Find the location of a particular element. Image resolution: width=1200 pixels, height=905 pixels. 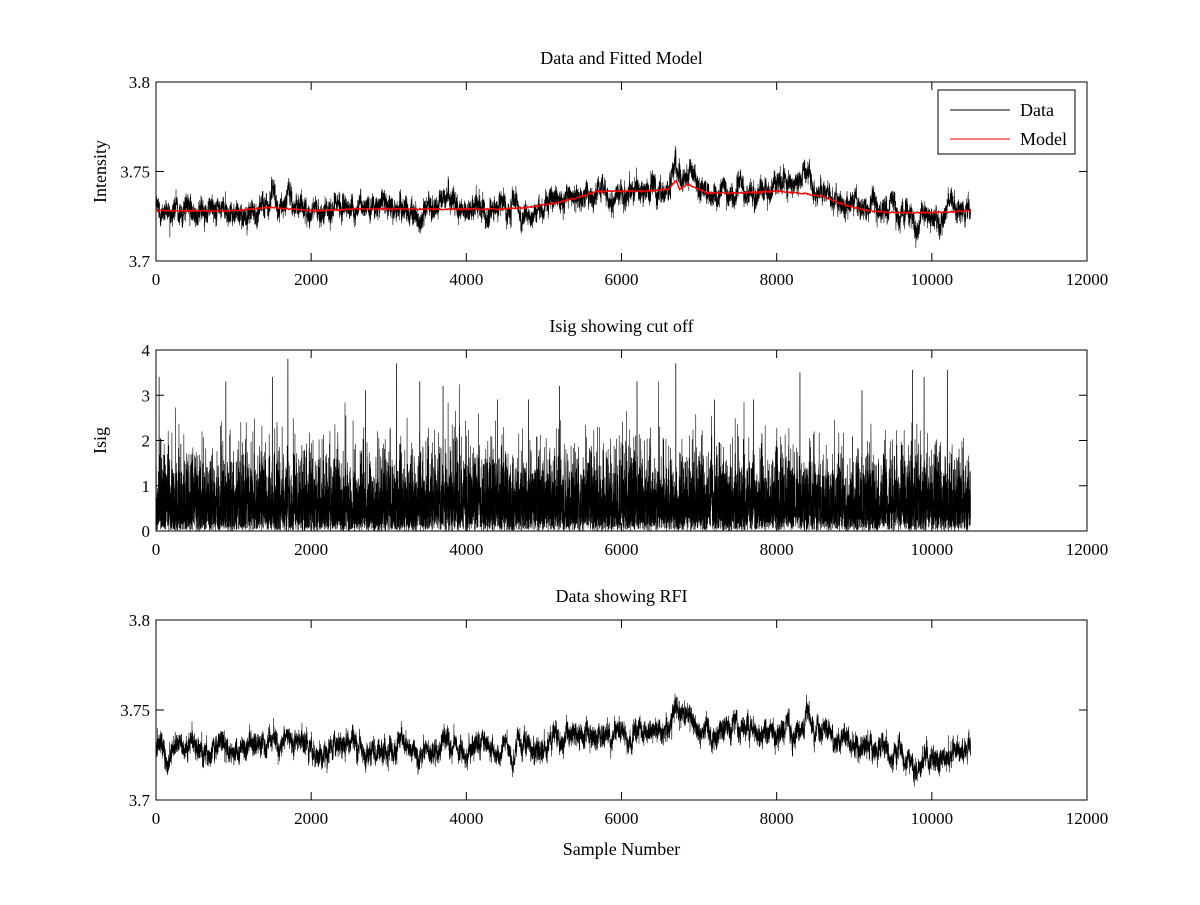

chart-3-xlabel: Sample Number is located at coordinates (621, 849).